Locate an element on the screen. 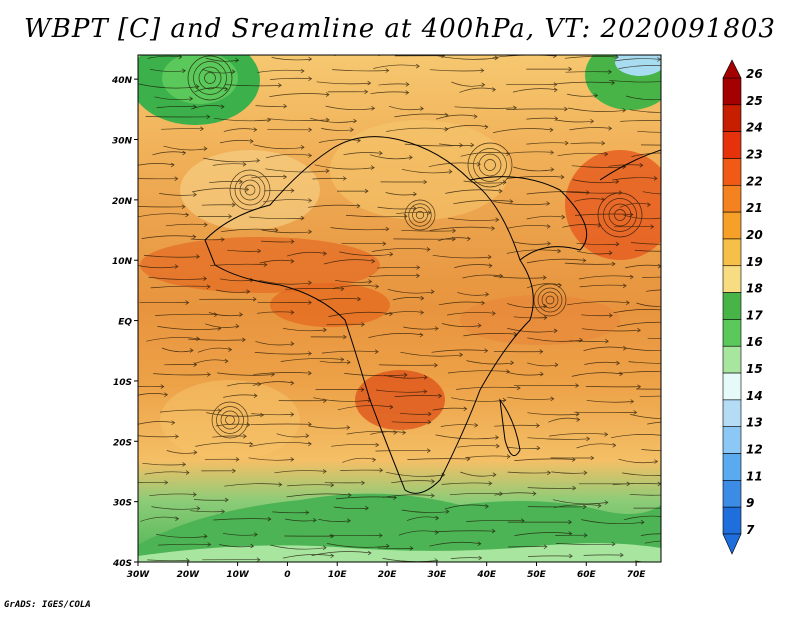 The width and height of the screenshot is (800, 618). colorbar-label: 22 is located at coordinates (754, 181).